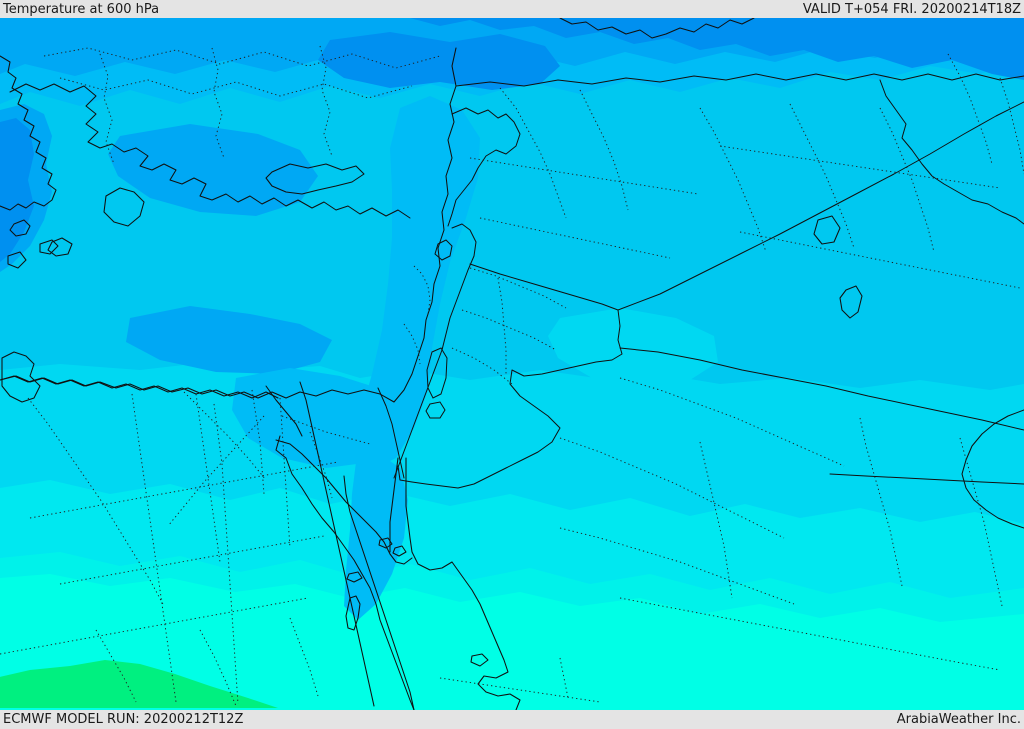 The height and width of the screenshot is (729, 1024). I want to click on gulf-of-aqaba-east, so click(429, 514).